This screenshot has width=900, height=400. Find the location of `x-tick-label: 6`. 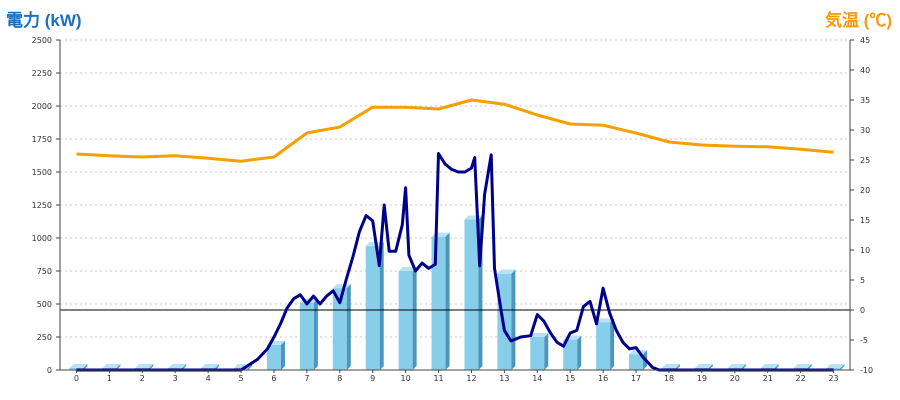

x-tick-label: 6 is located at coordinates (273, 378).